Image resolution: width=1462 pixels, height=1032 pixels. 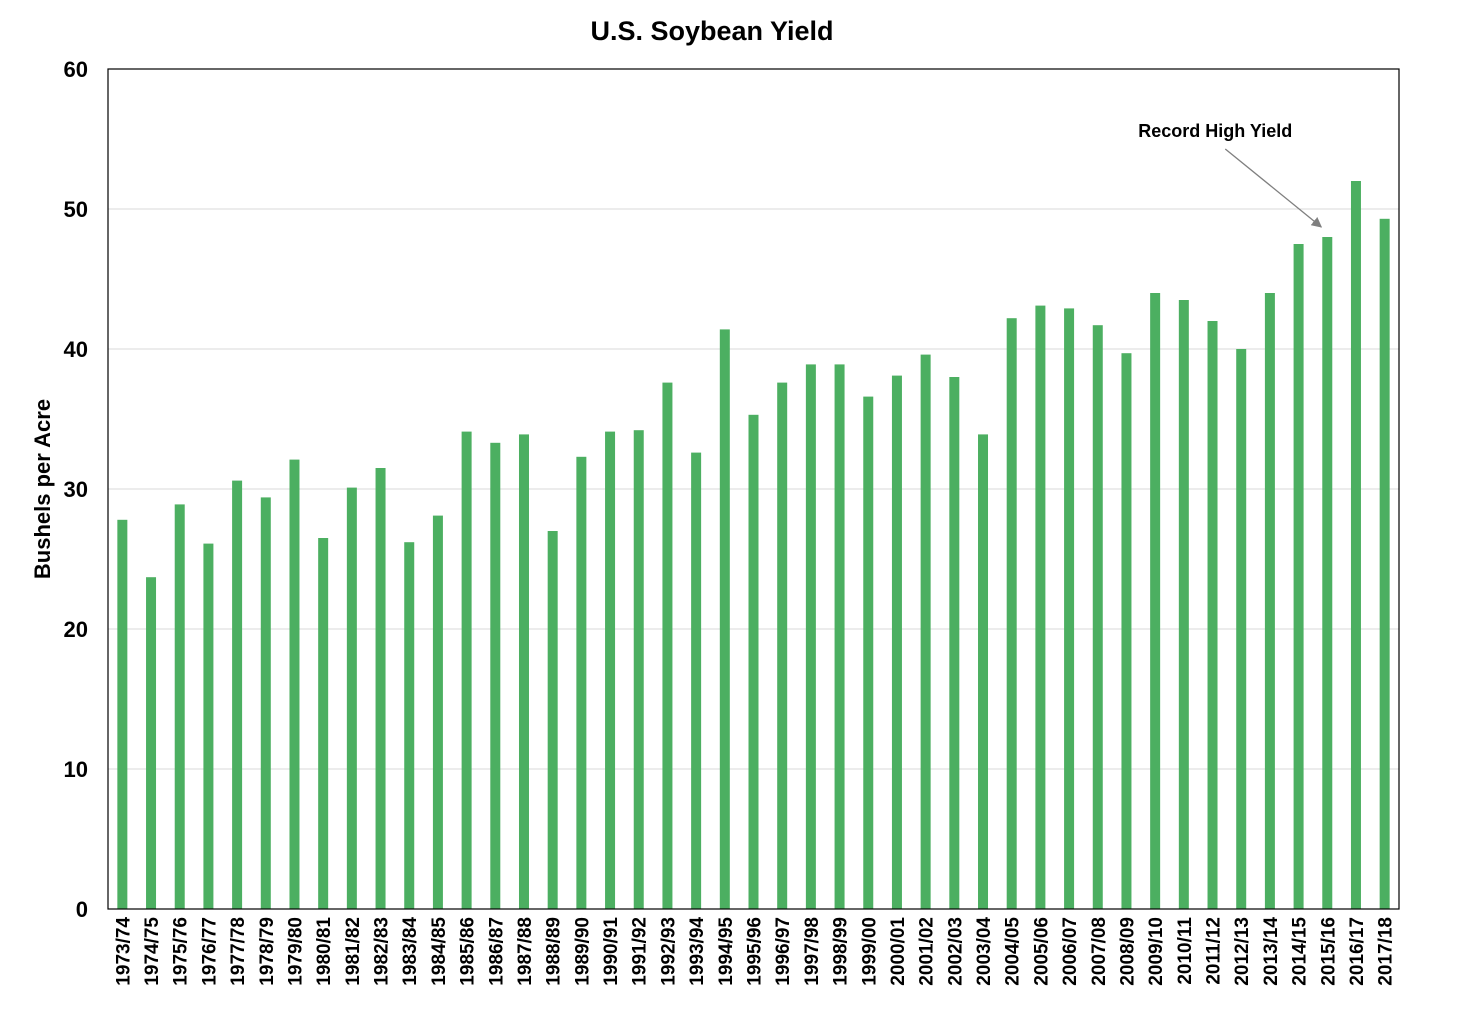 What do you see at coordinates (697, 951) in the screenshot?
I see `x-tick-label: 1993/94` at bounding box center [697, 951].